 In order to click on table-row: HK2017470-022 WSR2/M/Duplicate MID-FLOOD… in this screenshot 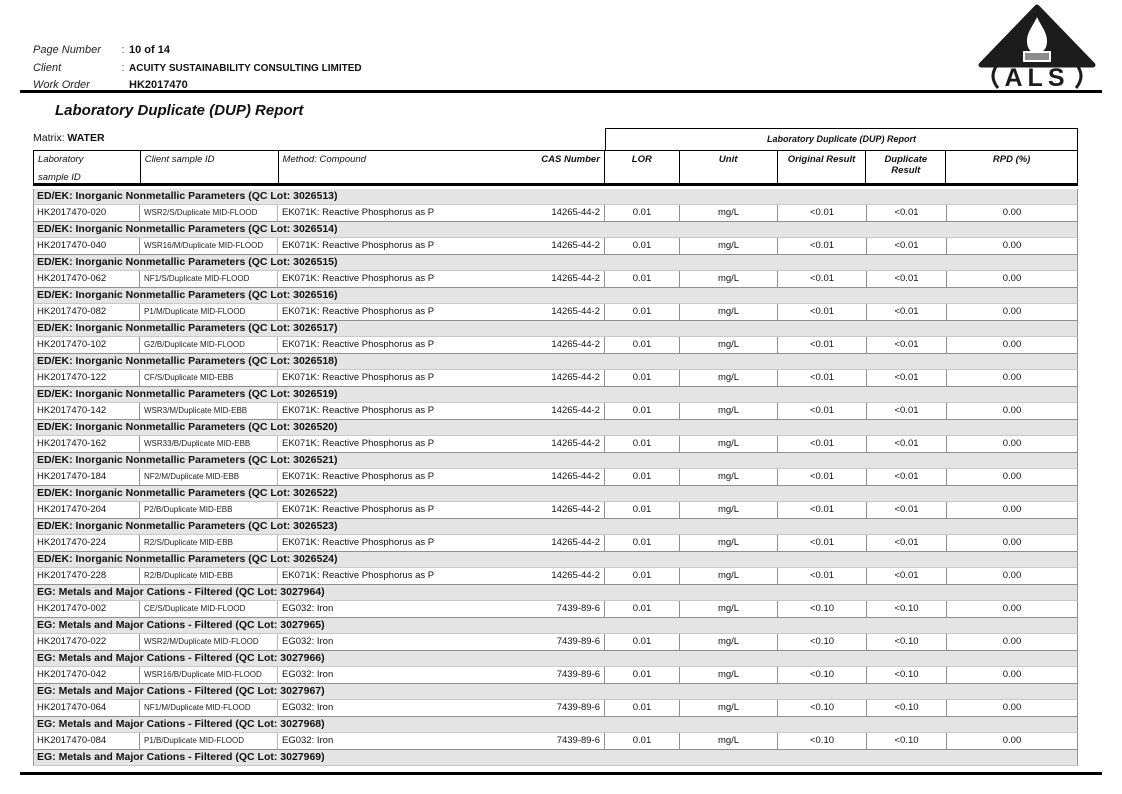, I will do `click(555, 642)`.